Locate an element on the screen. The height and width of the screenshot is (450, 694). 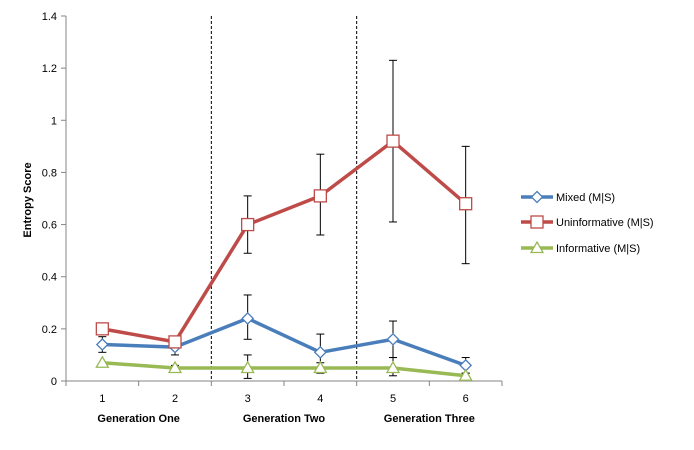
group-label: Generation One is located at coordinates (138, 419).